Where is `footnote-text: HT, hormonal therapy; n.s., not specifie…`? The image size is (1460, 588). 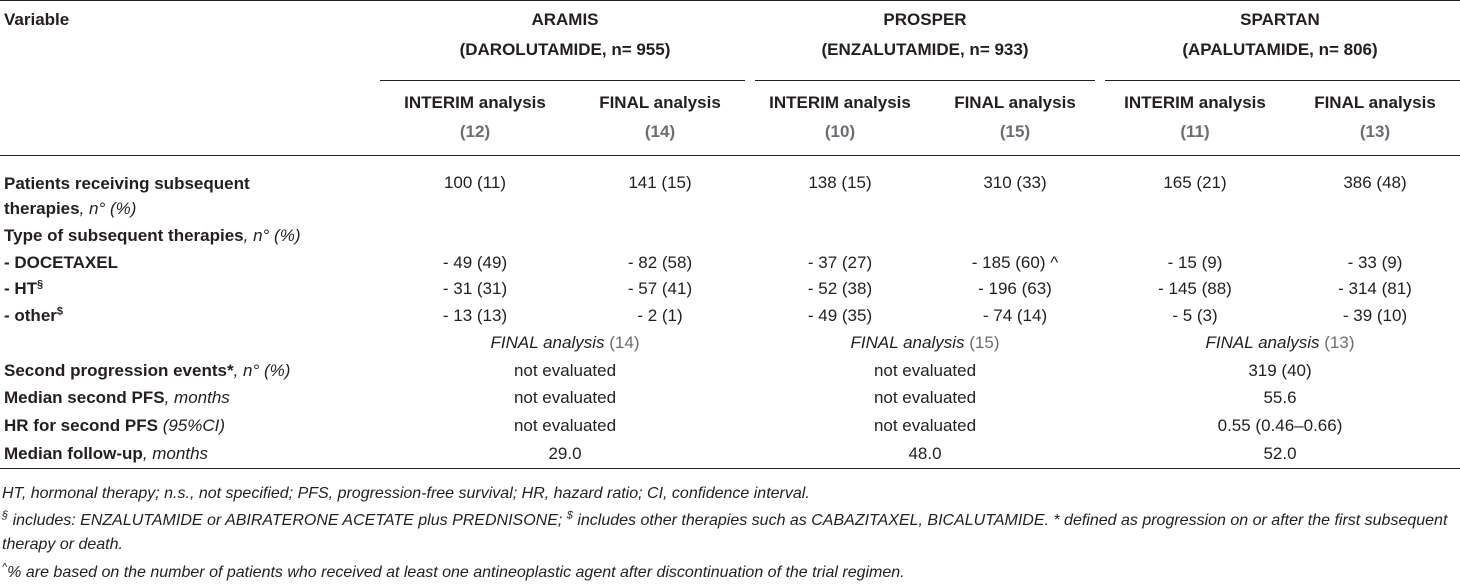
footnote-text: HT, hormonal therapy; n.s., not specifie… is located at coordinates (406, 493).